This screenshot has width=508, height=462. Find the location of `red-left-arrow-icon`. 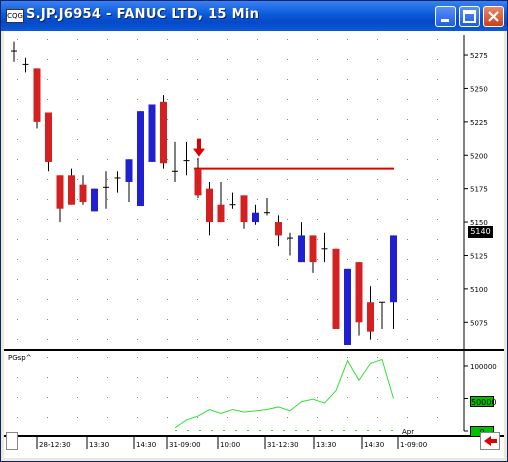

red-left-arrow-icon is located at coordinates (490, 441).